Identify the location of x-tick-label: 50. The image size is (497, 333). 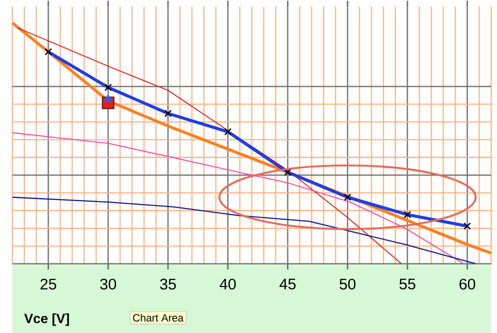
(348, 284).